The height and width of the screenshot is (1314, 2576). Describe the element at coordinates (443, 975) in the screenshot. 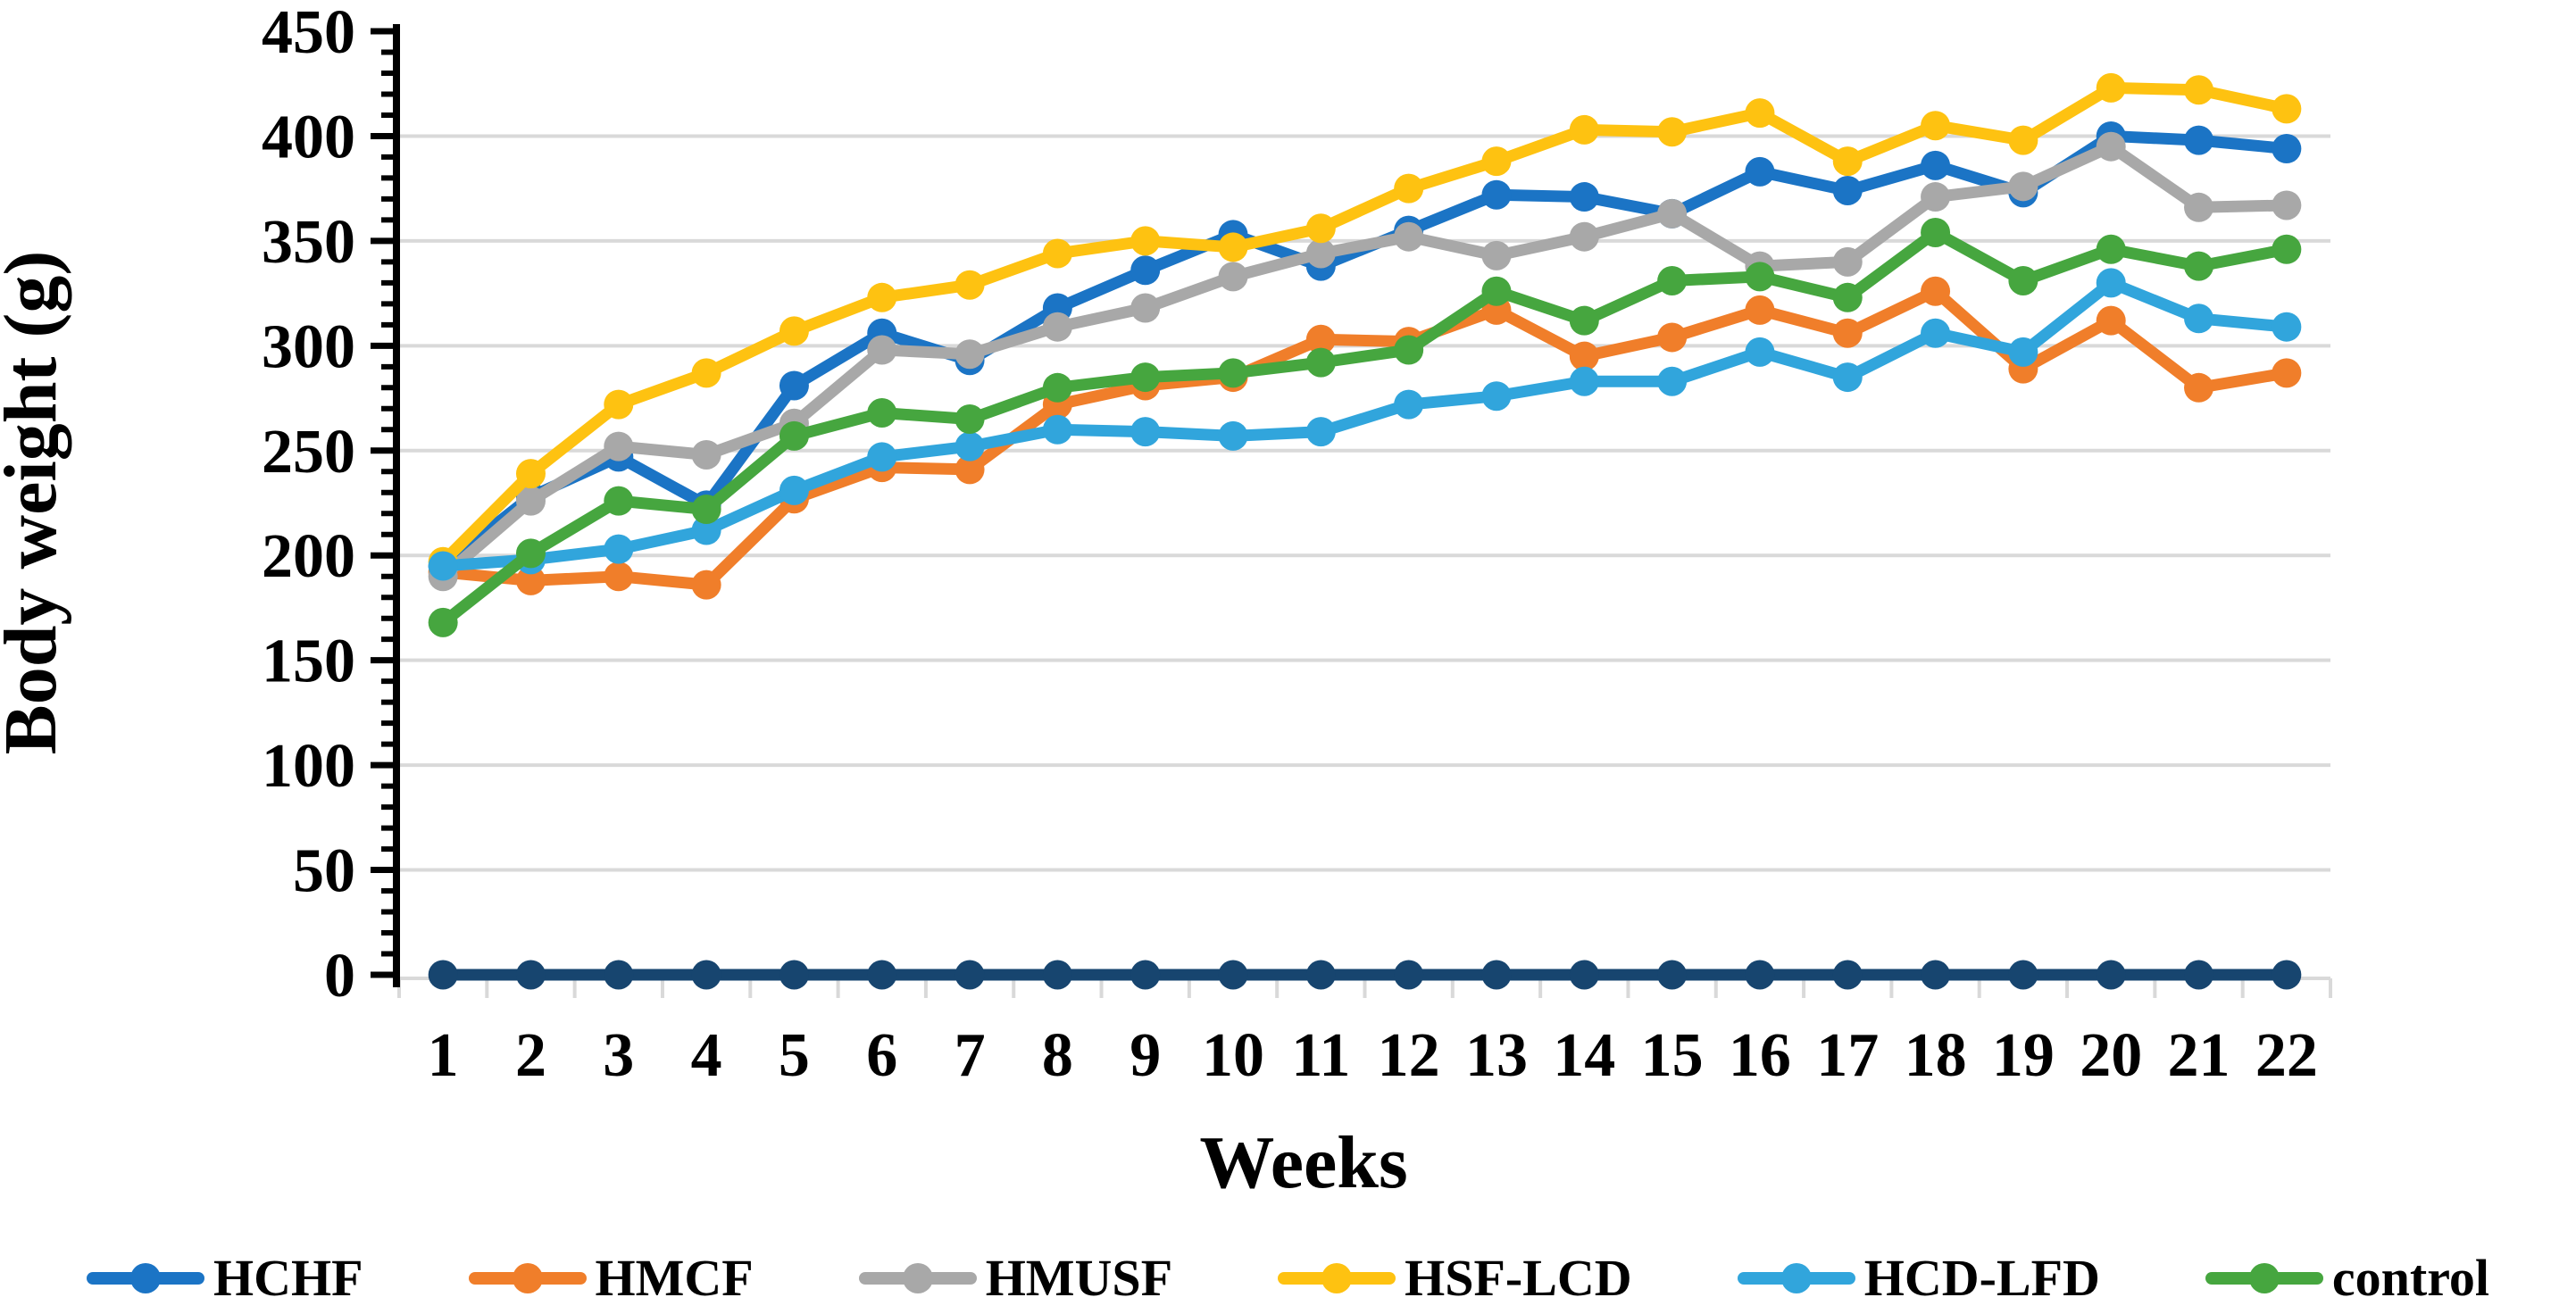

I see `series-marker-zero-line-w1` at that location.